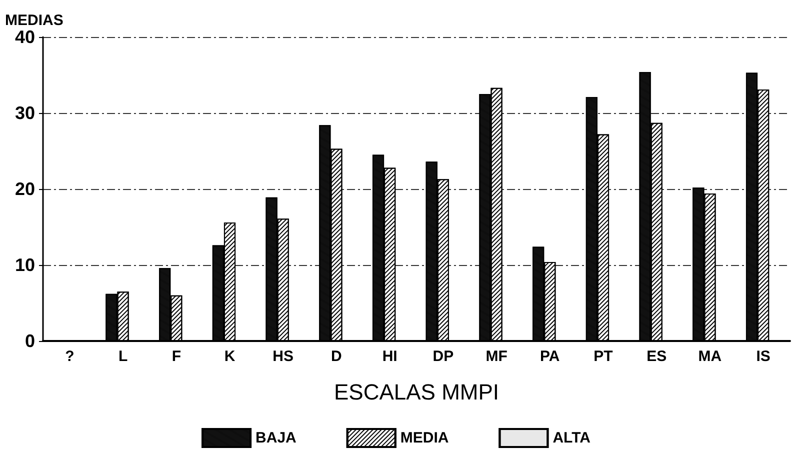 Image resolution: width=792 pixels, height=461 pixels. Describe the element at coordinates (24, 113) in the screenshot. I see `y-tick-label: 30` at that location.